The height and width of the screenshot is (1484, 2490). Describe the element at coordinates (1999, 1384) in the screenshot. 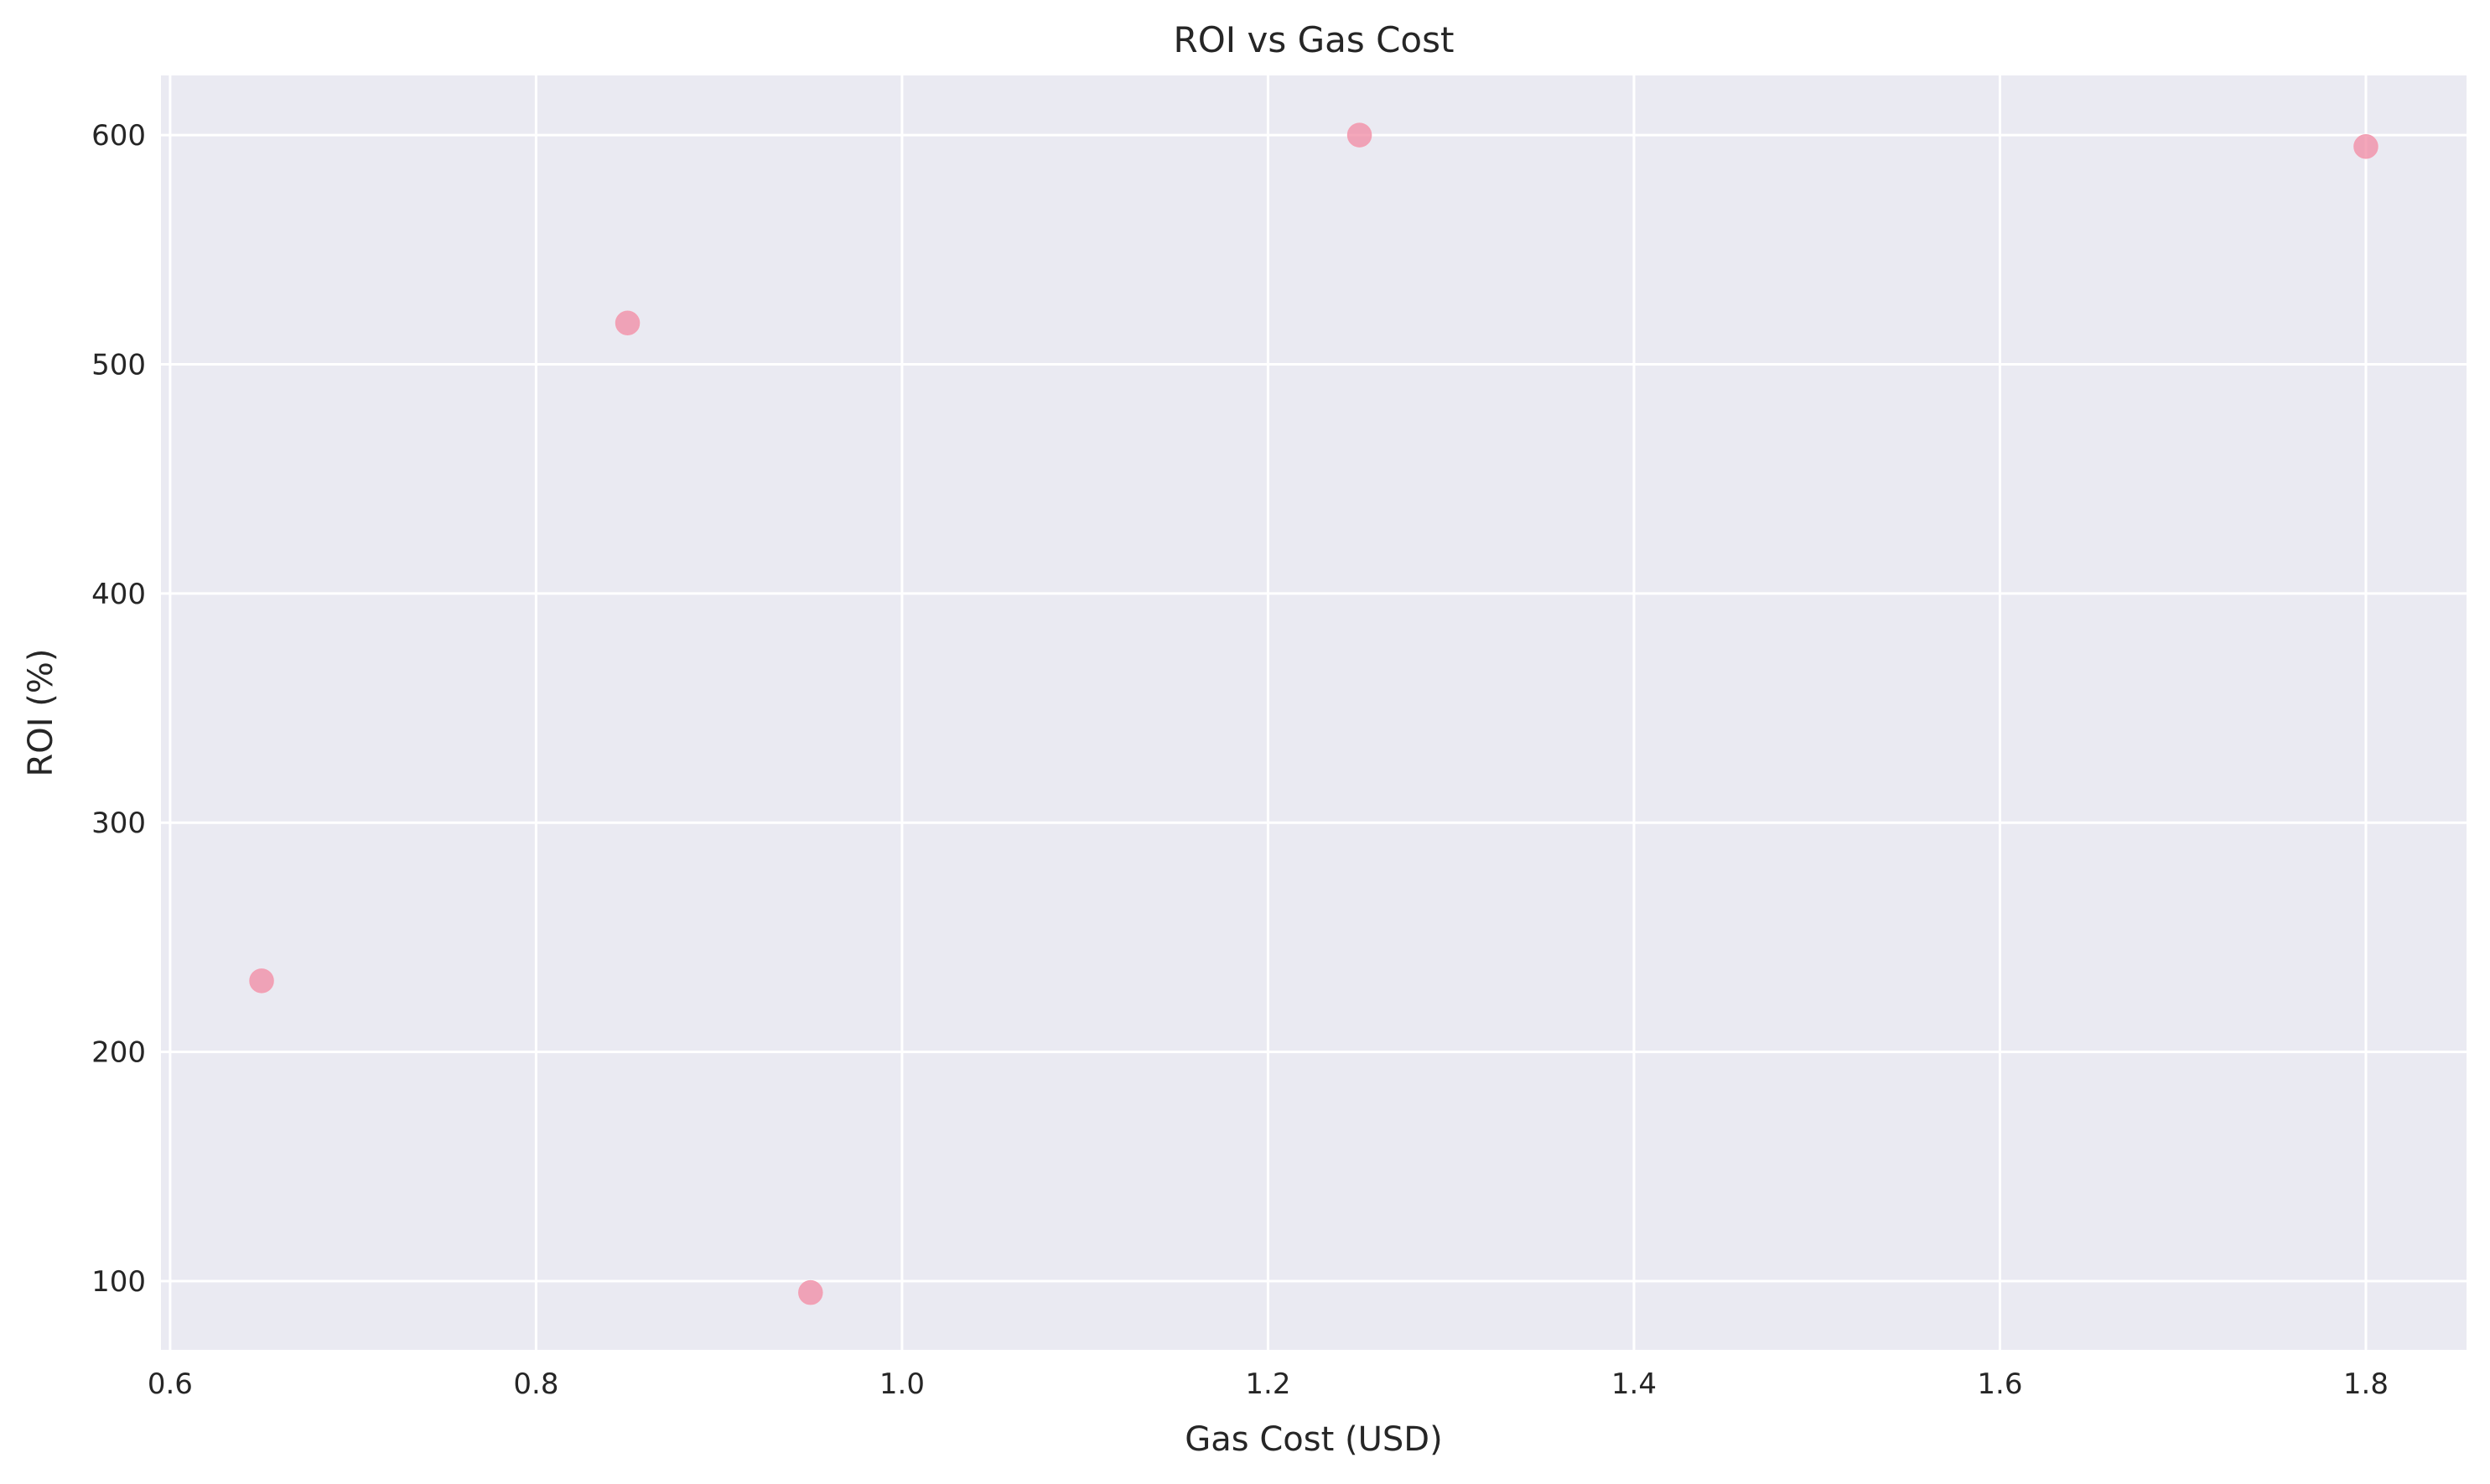

I see `x-tick-label: 1.6` at that location.